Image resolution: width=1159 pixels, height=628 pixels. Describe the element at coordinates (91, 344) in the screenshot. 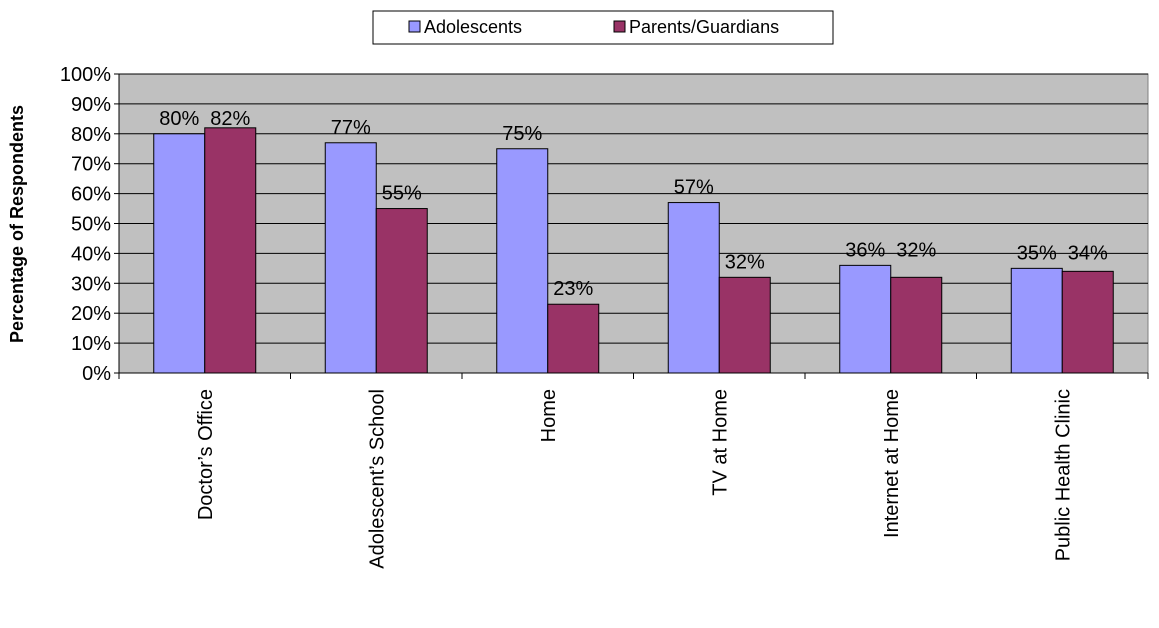

I see `y-tick-label: 10%` at that location.